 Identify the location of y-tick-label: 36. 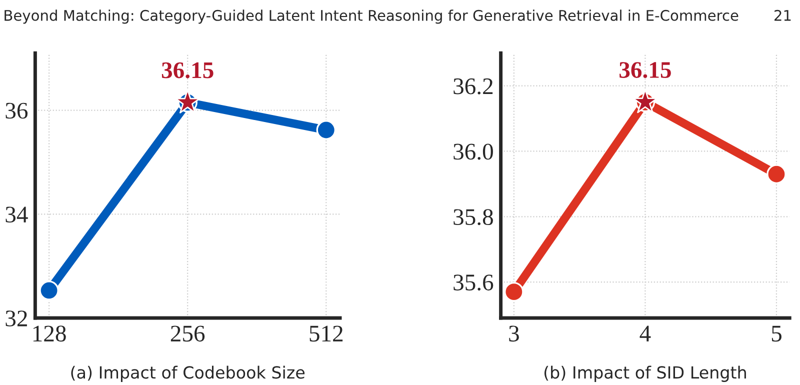
(17, 110).